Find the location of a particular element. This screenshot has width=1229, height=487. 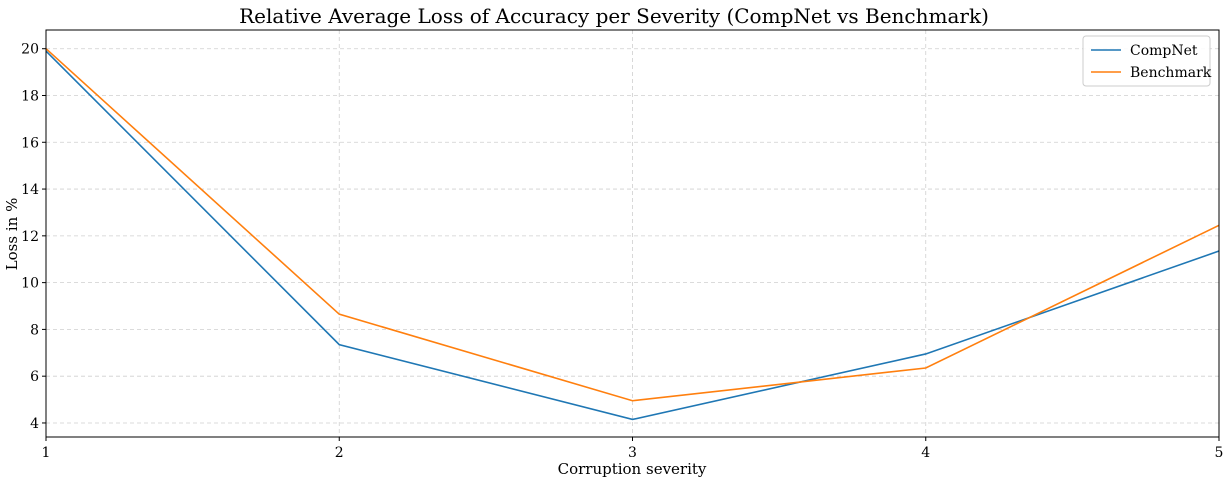

x-axis-ticks: 1 2 3 4 5 is located at coordinates (633, 449).